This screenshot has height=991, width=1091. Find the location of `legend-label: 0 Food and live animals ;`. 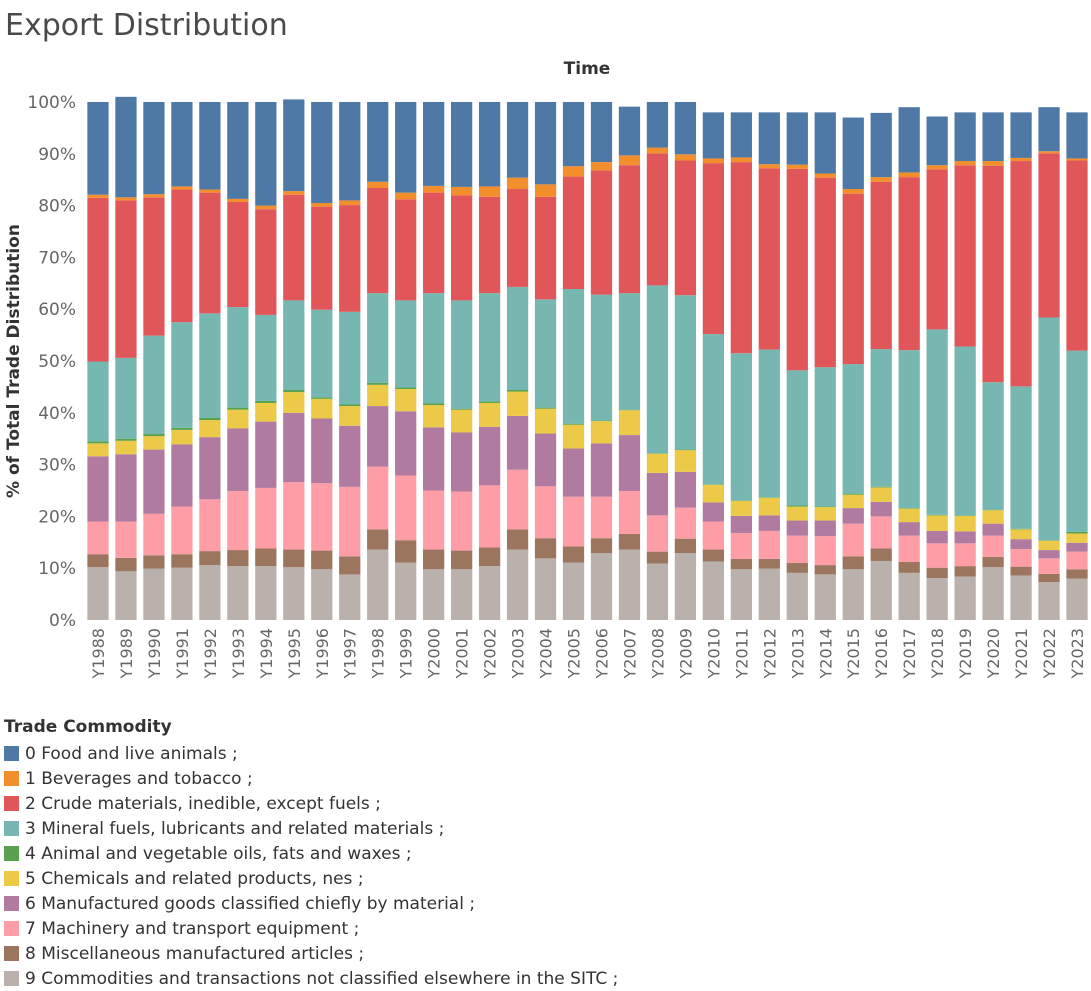

legend-label: 0 Food and live animals ; is located at coordinates (131, 753).